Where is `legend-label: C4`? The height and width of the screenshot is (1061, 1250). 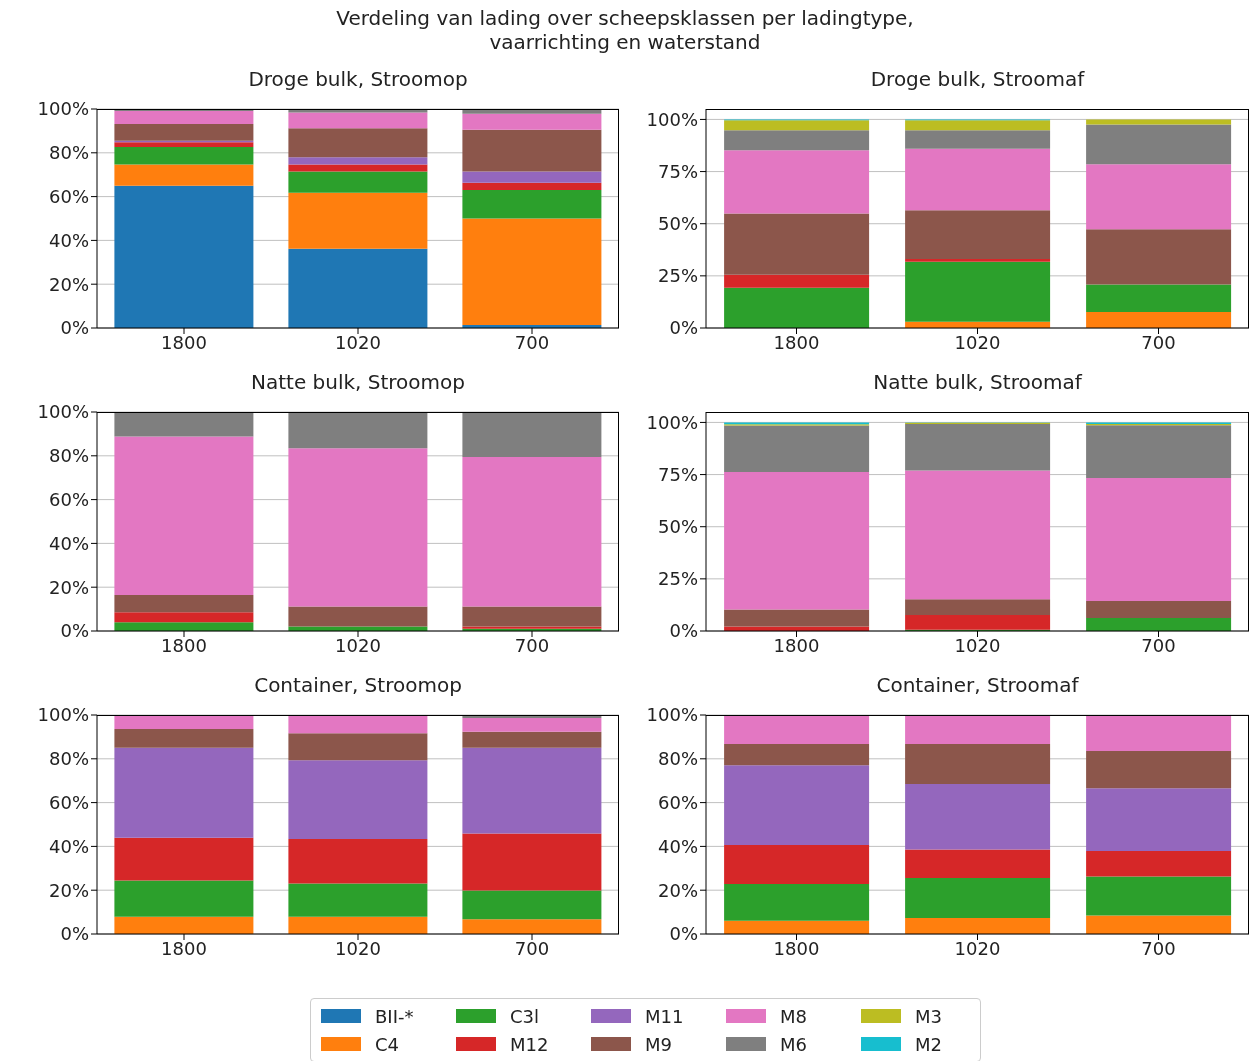
legend-label: C4 is located at coordinates (388, 1044).